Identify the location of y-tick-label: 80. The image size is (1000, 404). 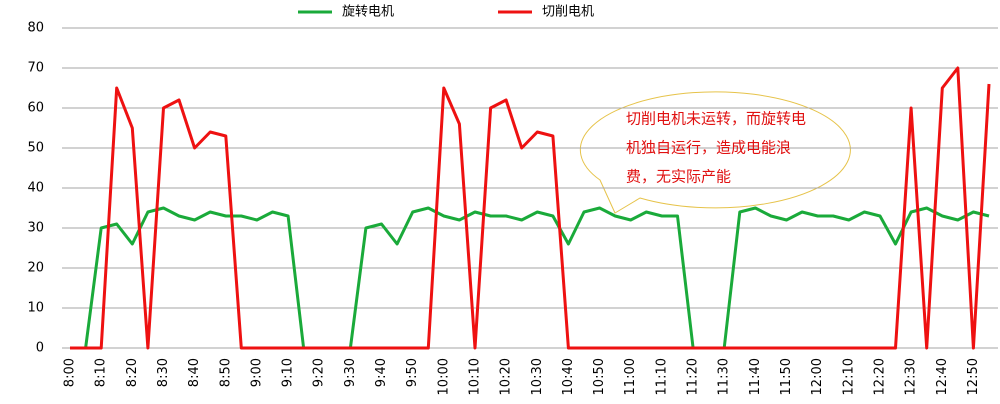
(35, 28).